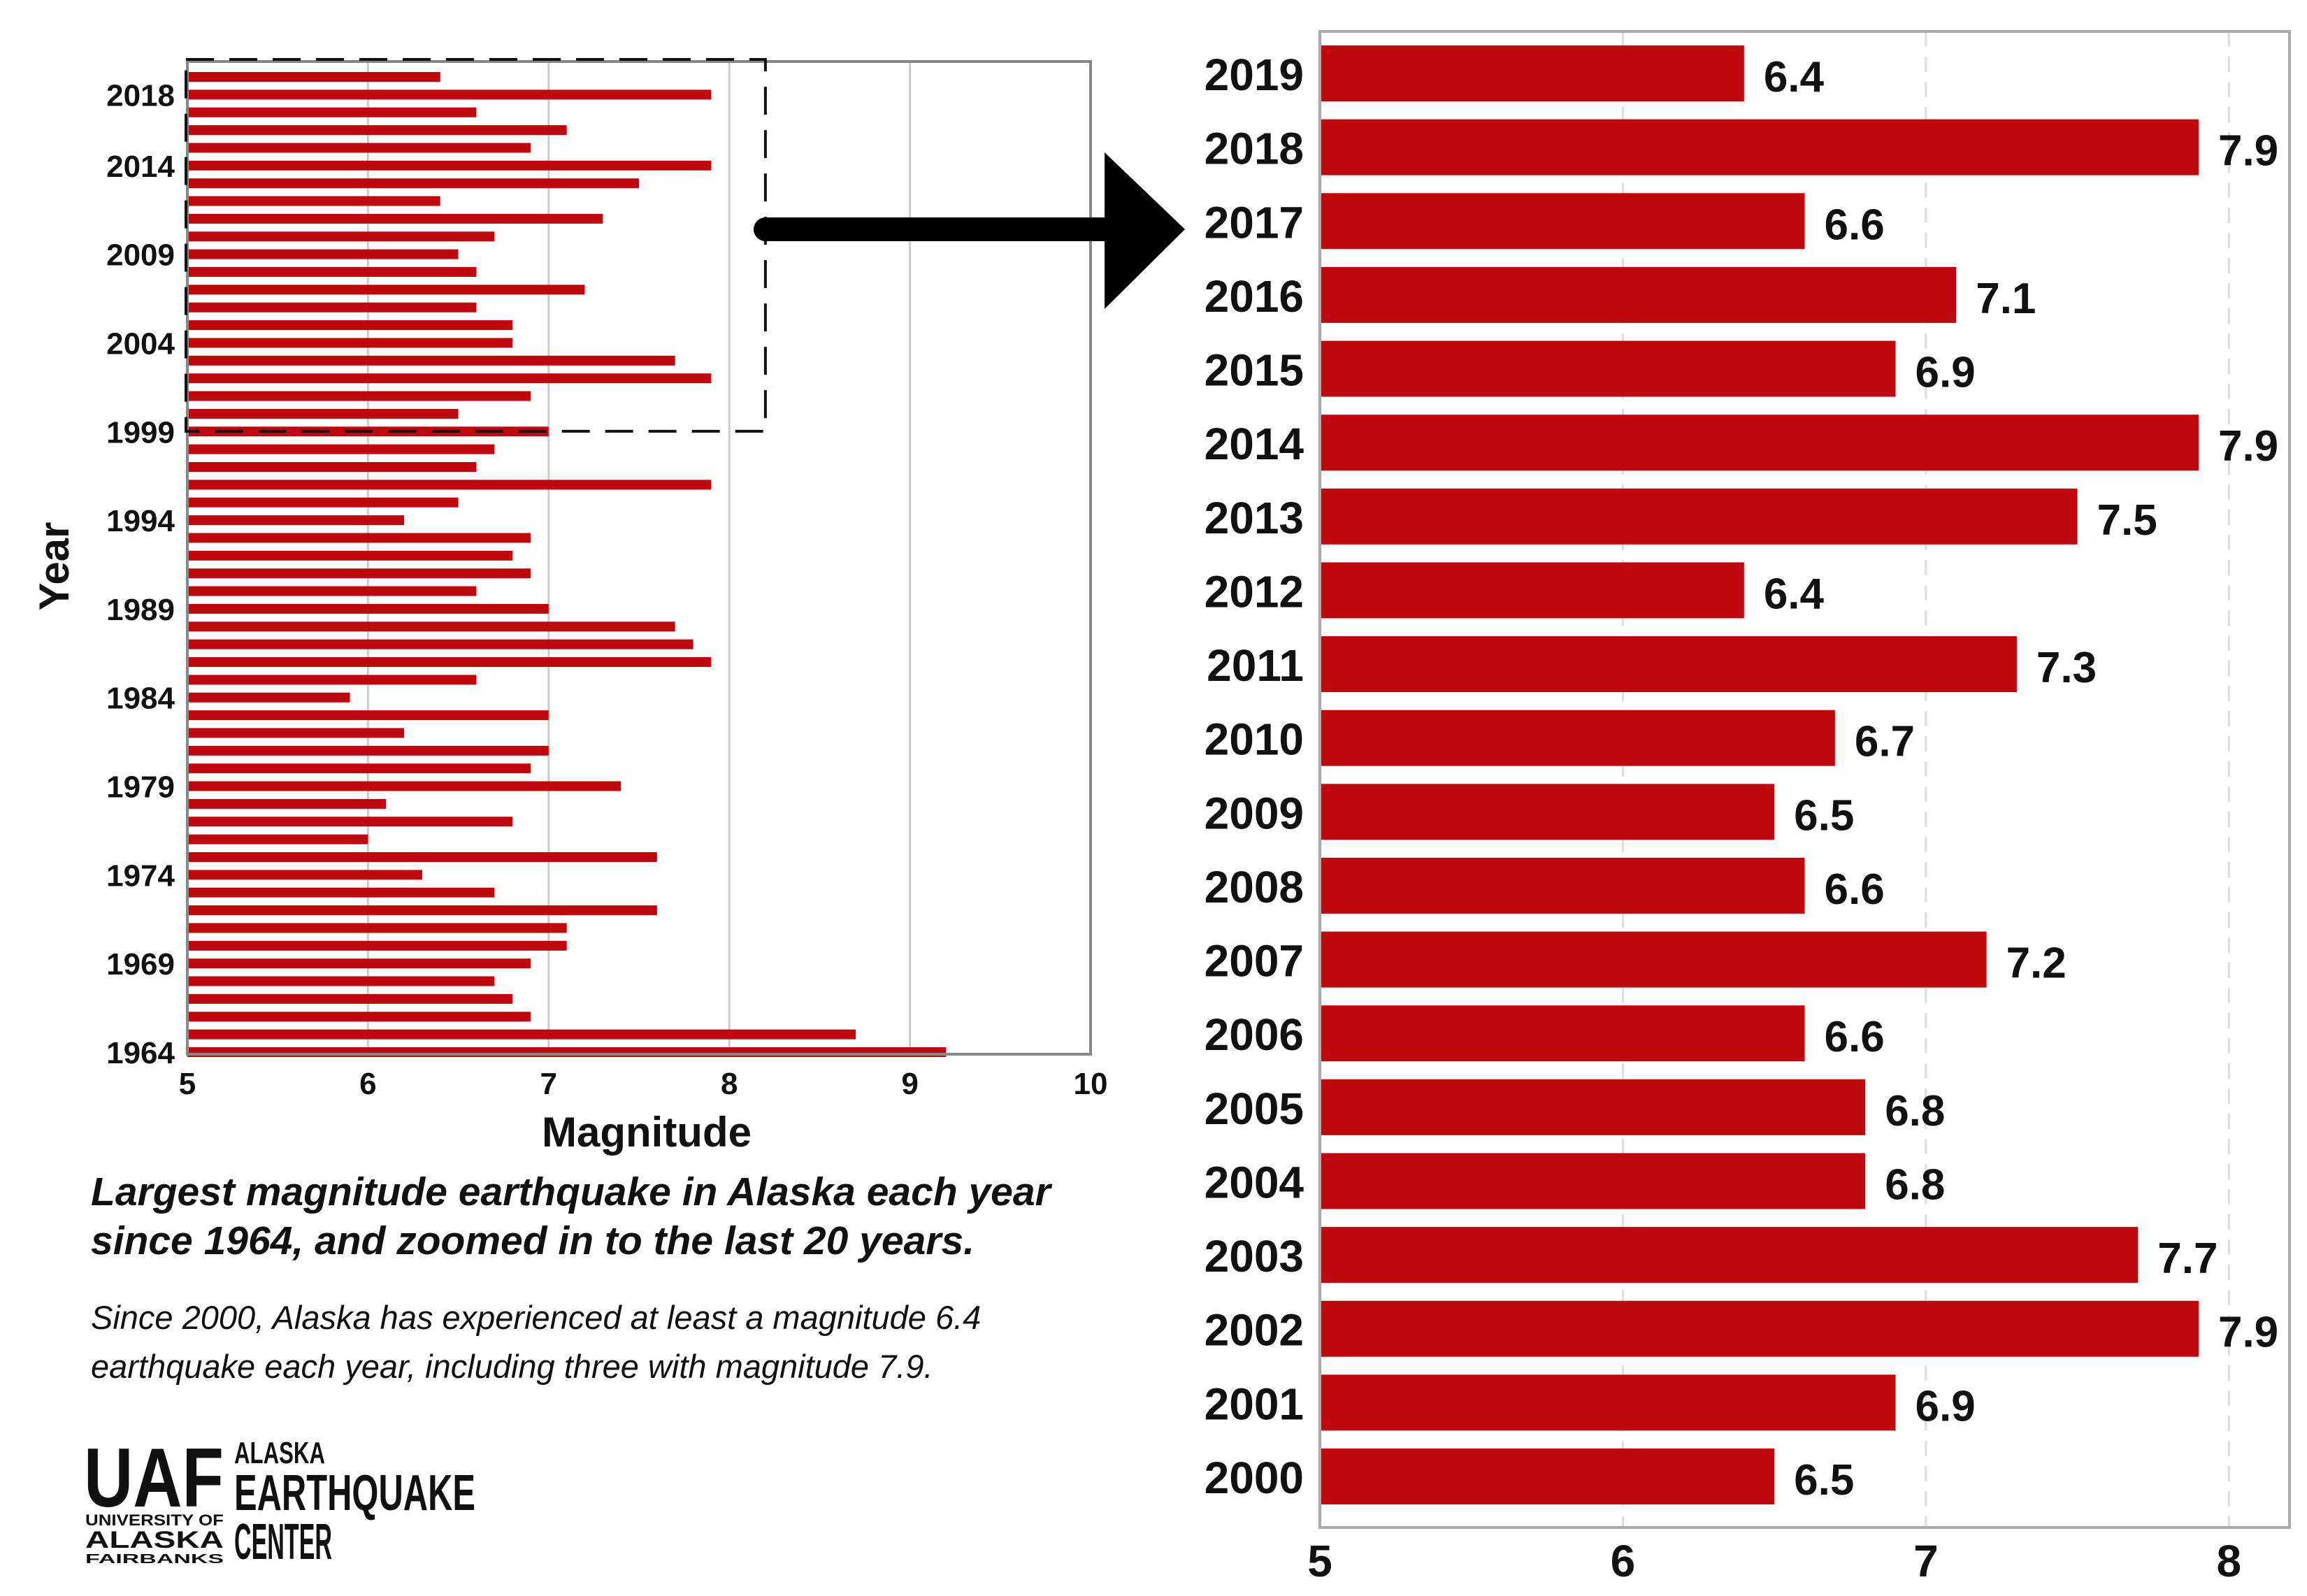  Describe the element at coordinates (1254, 1034) in the screenshot. I see `right-y-tick-label: 2006` at that location.